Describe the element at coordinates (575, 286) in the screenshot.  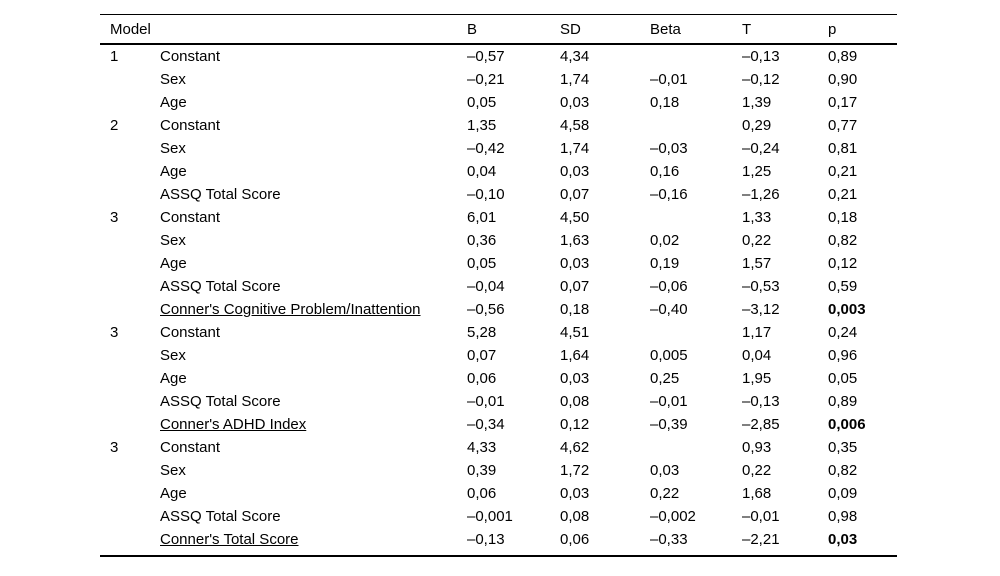
I see `sd-value: 0,07` at that location.